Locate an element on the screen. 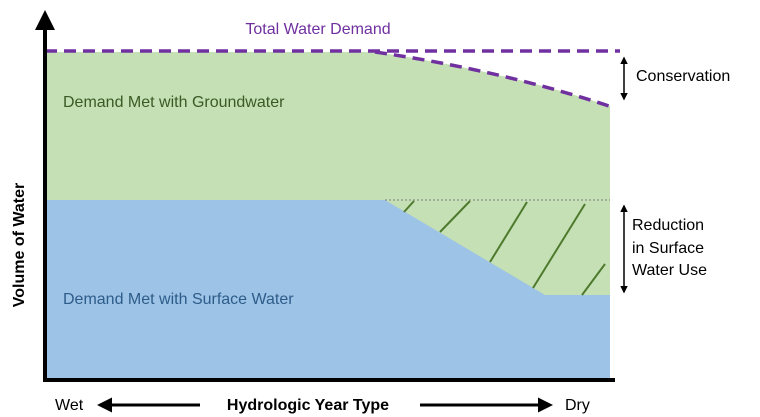 Image resolution: width=760 pixels, height=417 pixels. dry-label: Dry is located at coordinates (577, 405).